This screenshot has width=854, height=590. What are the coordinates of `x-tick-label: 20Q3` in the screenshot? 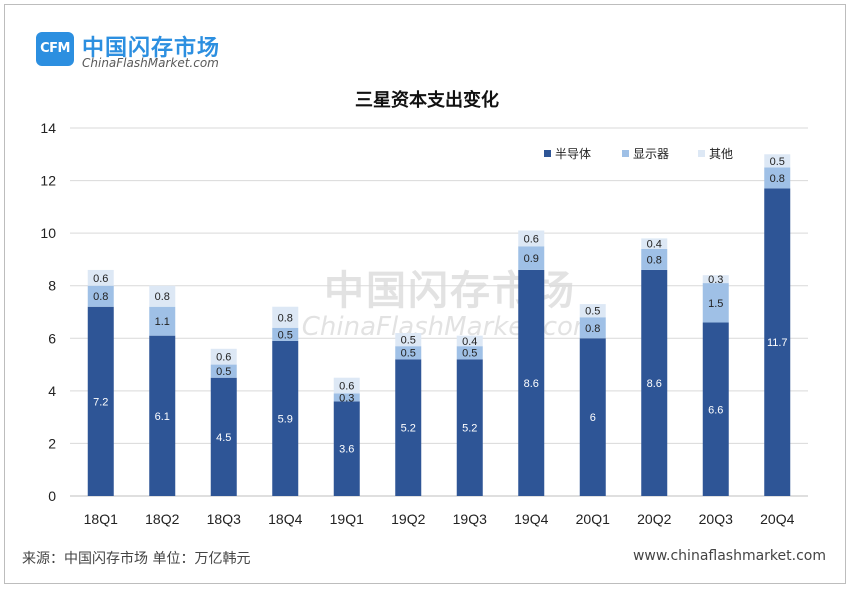 It's located at (716, 519).